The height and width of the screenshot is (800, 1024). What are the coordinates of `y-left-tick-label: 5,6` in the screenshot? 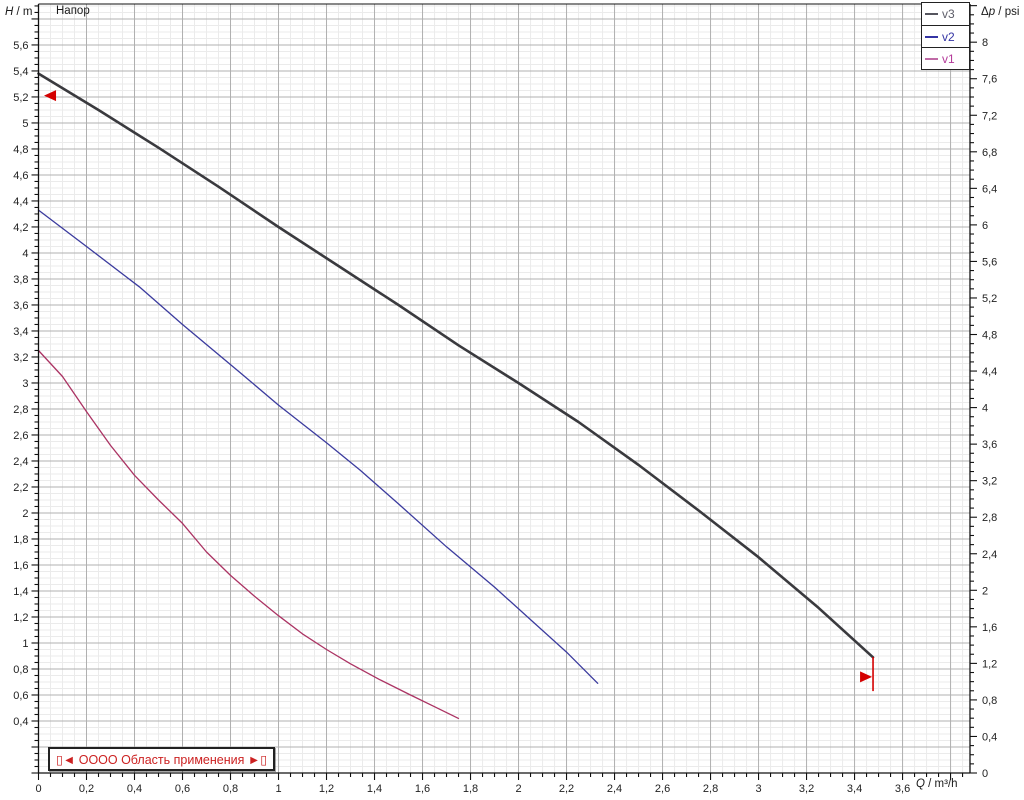 It's located at (20, 46).